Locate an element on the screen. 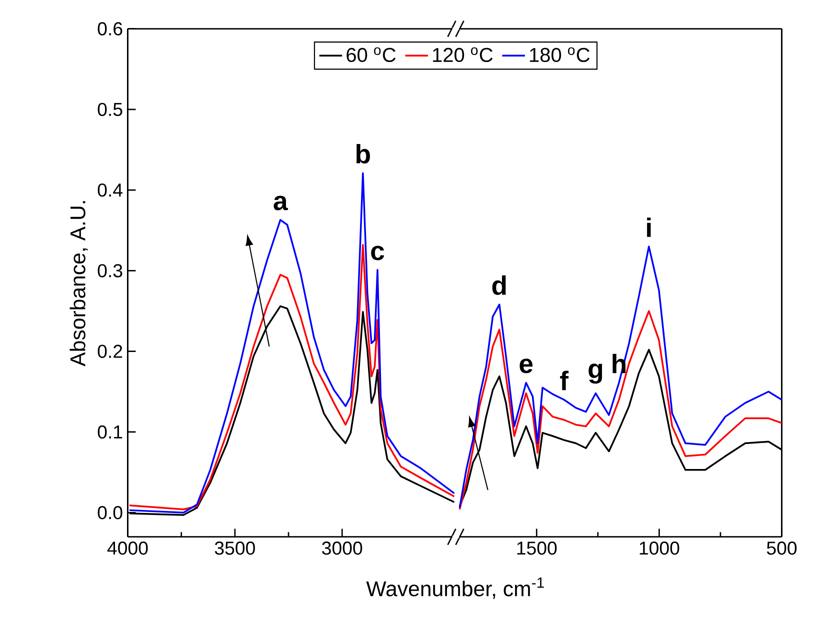 This screenshot has width=813, height=628. annotation: b is located at coordinates (363, 154).